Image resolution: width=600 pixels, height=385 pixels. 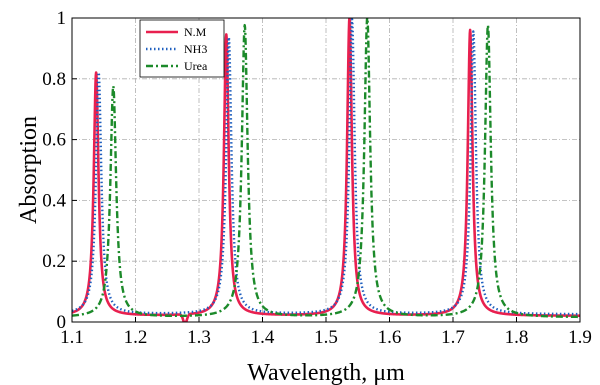 I want to click on y-tick-label: 0, so click(x=62, y=322).